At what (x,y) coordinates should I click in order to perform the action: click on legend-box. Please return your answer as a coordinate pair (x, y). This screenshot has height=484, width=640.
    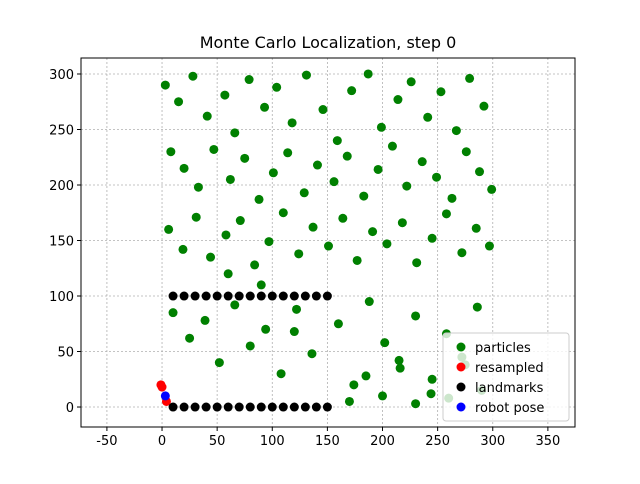
    Looking at the image, I should click on (506, 377).